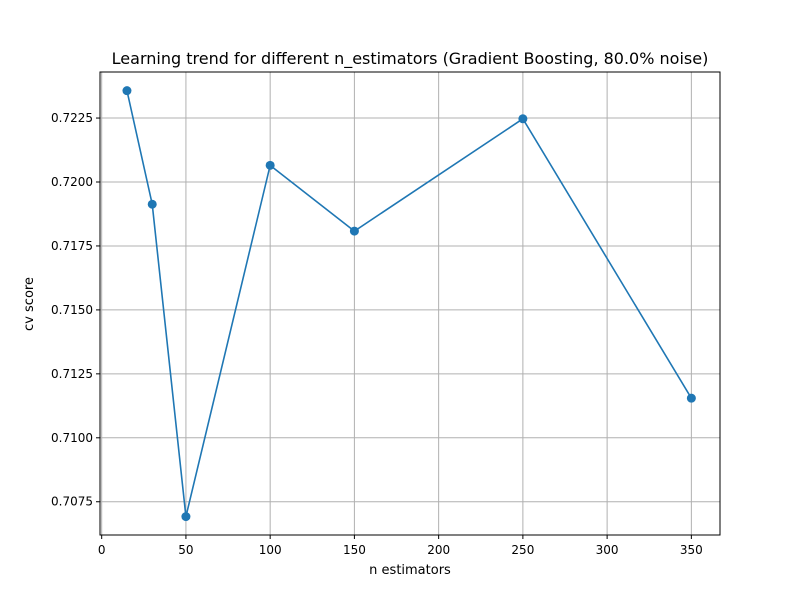 Image resolution: width=800 pixels, height=600 pixels. I want to click on y-tick-label: 0.7100, so click(72, 438).